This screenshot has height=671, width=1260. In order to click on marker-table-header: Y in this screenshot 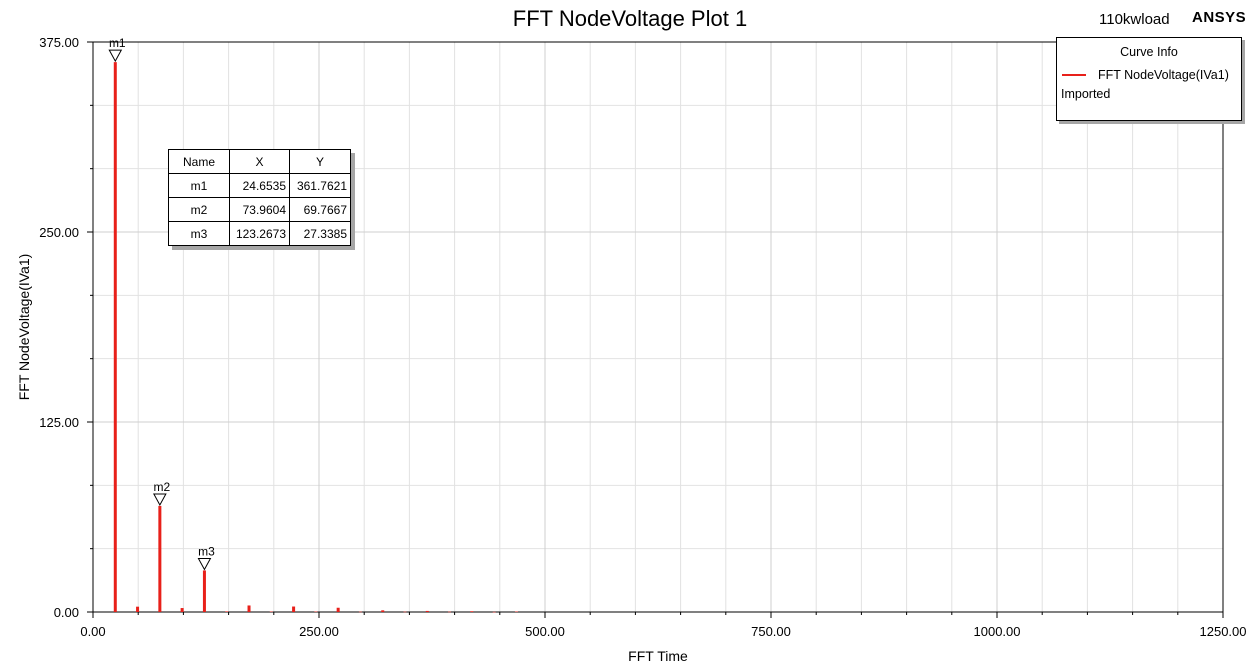, I will do `click(320, 161)`.